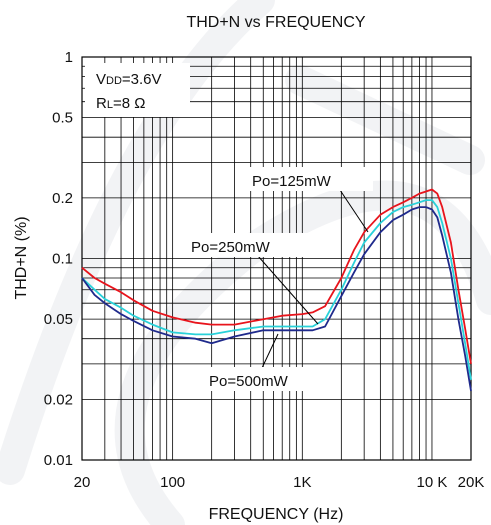 Image resolution: width=491 pixels, height=525 pixels. What do you see at coordinates (58, 399) in the screenshot?
I see `y-tick-label: 0.02` at bounding box center [58, 399].